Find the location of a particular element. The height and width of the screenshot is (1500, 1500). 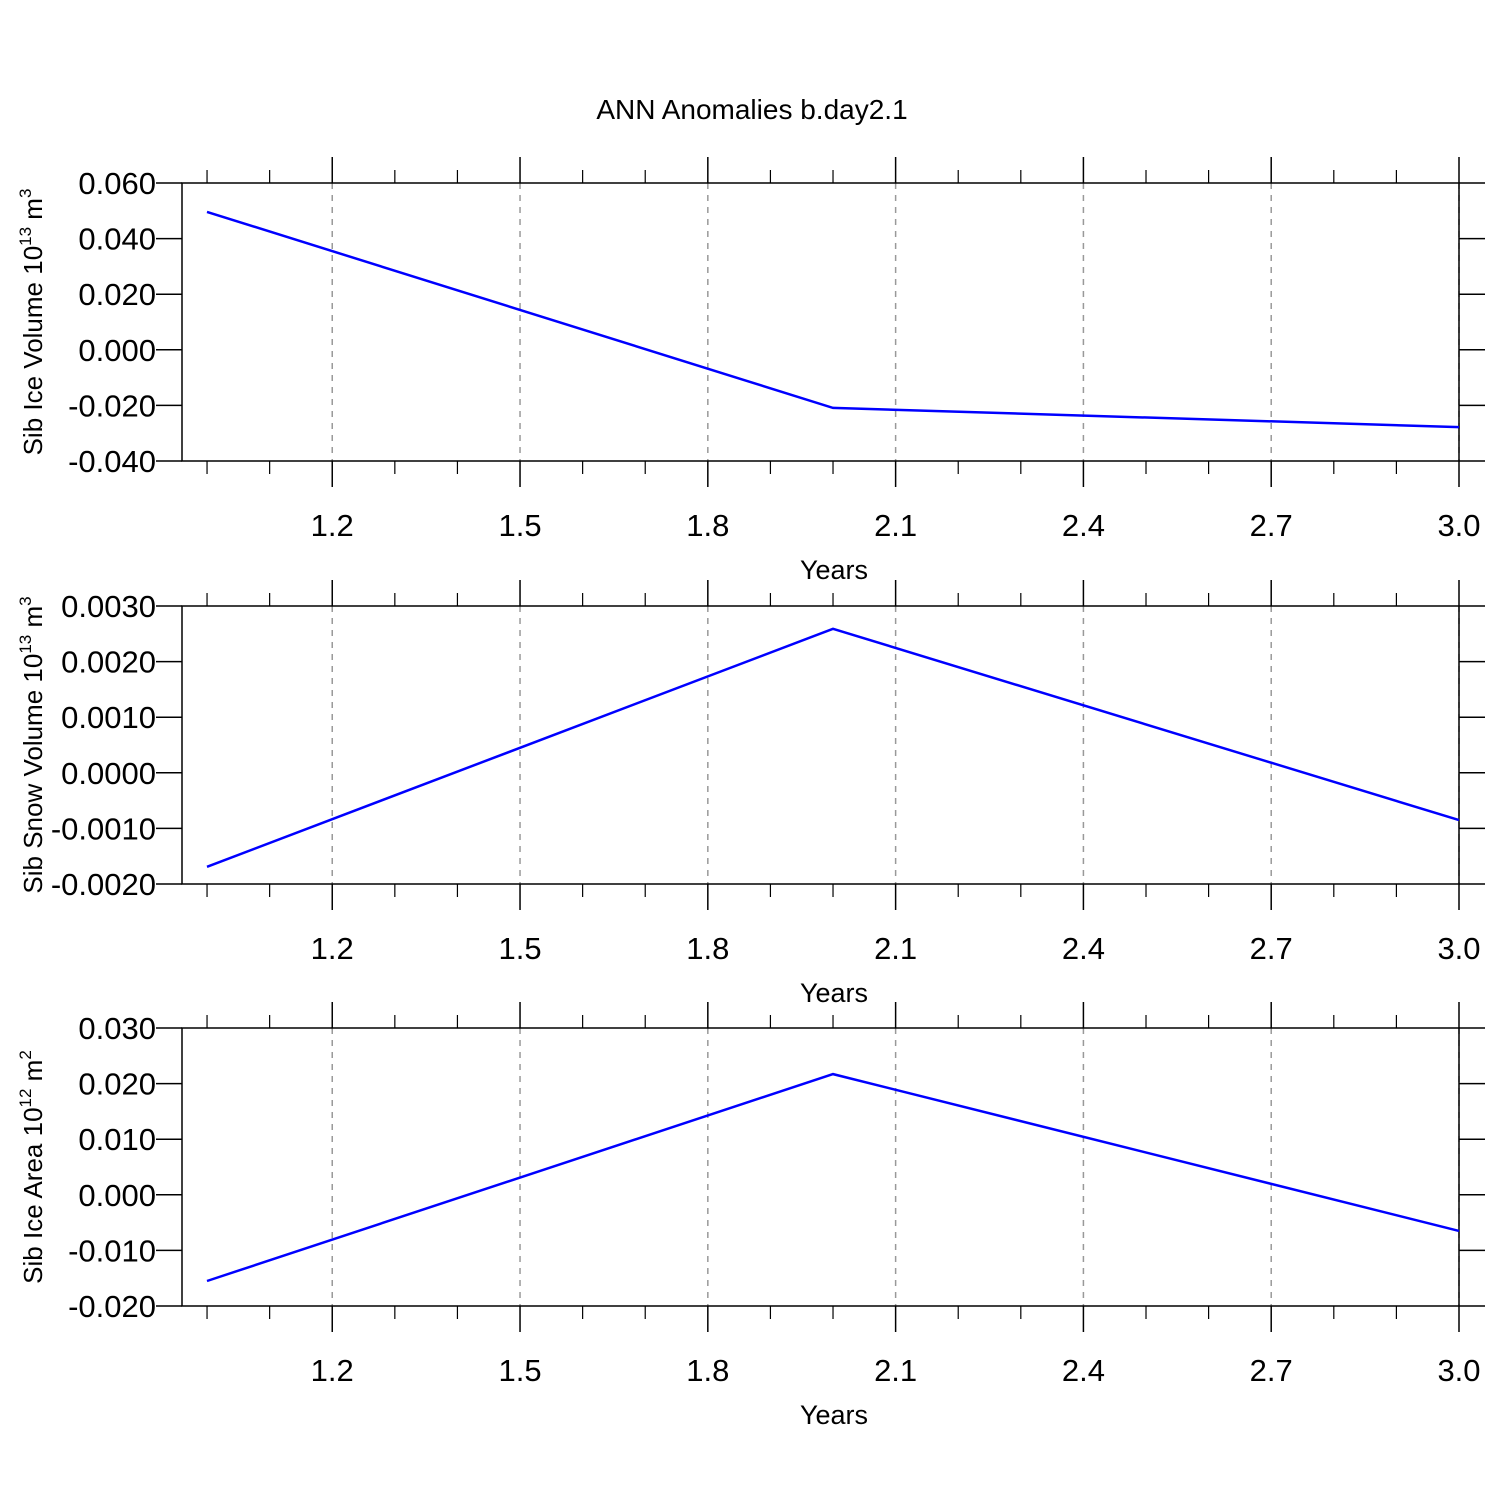

y-tick-label: 0.030 is located at coordinates (117, 1028).